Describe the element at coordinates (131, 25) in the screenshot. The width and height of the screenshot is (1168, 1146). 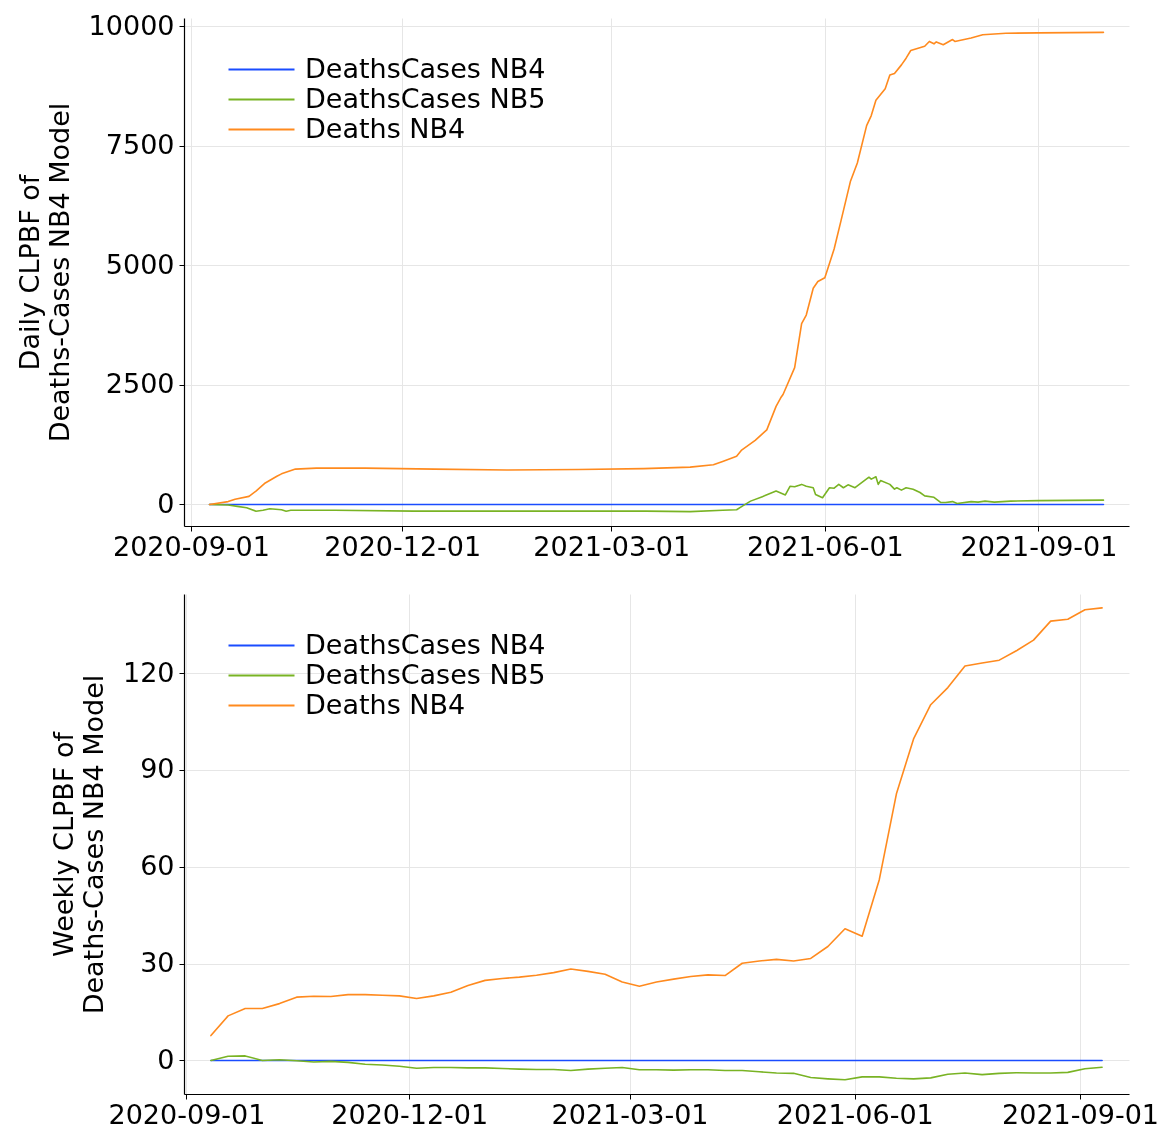
I see `y-tick-label: 10000` at that location.